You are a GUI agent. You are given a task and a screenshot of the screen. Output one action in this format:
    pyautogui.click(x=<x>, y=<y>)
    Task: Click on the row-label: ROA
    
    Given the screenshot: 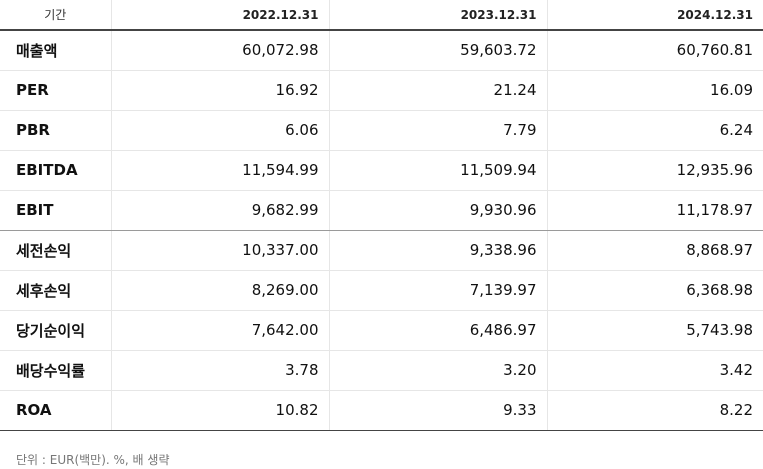 What is the action you would take?
    pyautogui.click(x=55, y=410)
    